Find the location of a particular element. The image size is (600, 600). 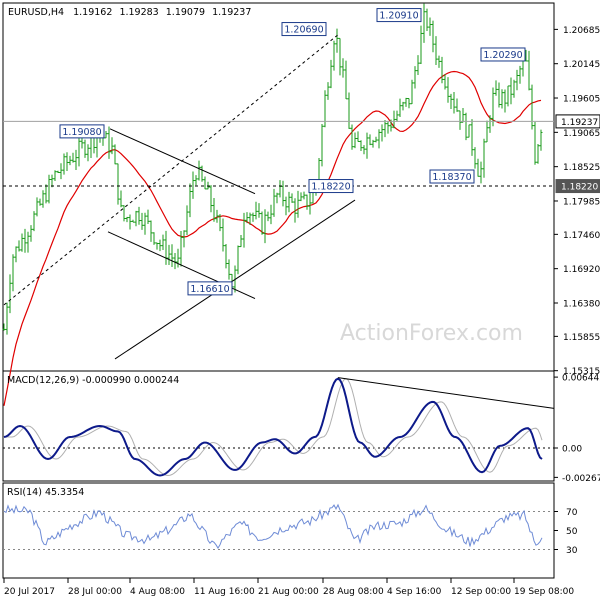

annotation-label: 1.19080 is located at coordinates (81, 132).